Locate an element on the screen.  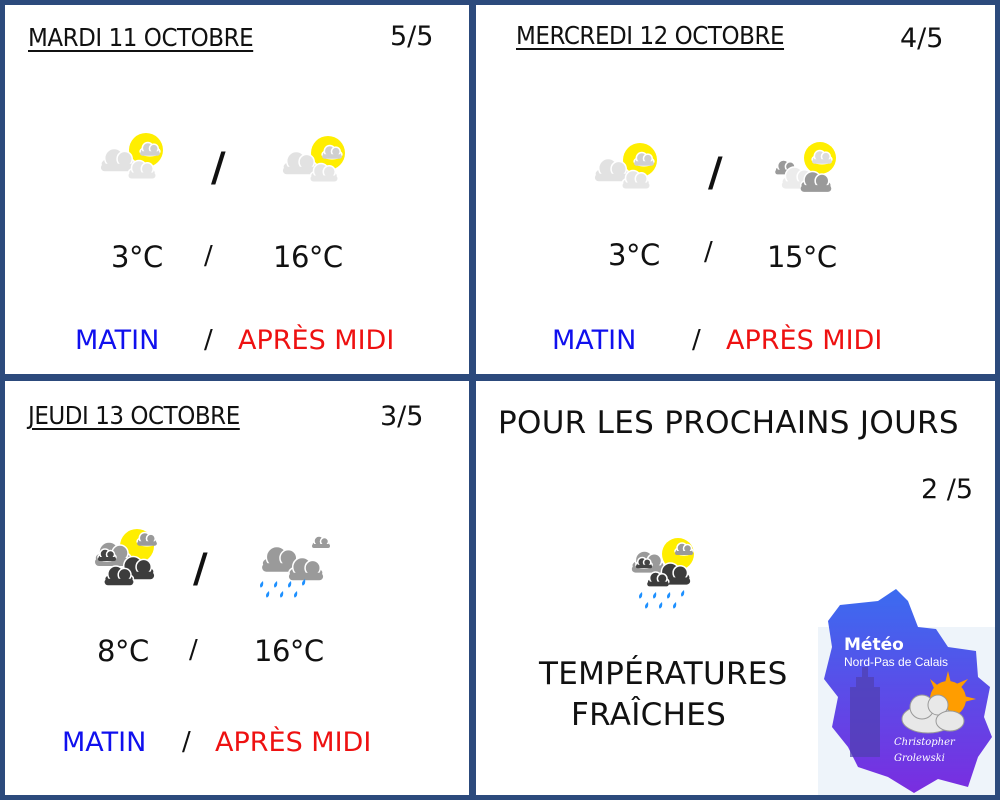
logo-title: Météo is located at coordinates (874, 645).